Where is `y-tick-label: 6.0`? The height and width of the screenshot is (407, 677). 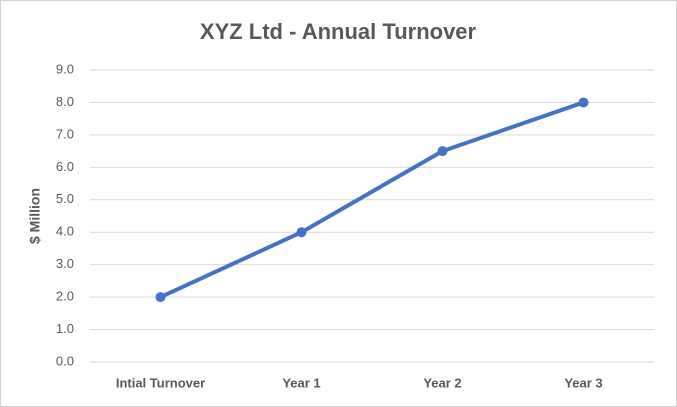 y-tick-label: 6.0 is located at coordinates (65, 166).